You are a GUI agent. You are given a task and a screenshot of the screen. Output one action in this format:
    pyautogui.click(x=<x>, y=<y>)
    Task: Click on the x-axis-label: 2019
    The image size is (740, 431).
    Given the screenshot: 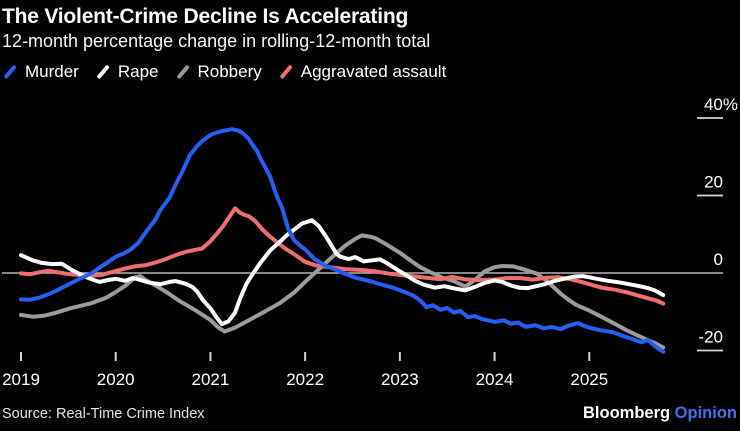 What is the action you would take?
    pyautogui.click(x=21, y=379)
    